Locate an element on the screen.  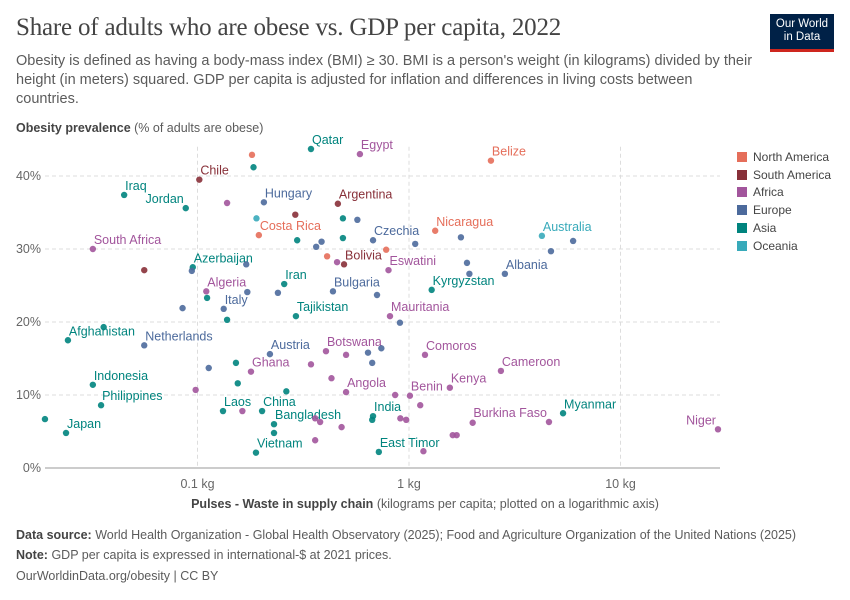
footer-url: OurWorldinData.org/obesity | CC BY is located at coordinates (117, 576).